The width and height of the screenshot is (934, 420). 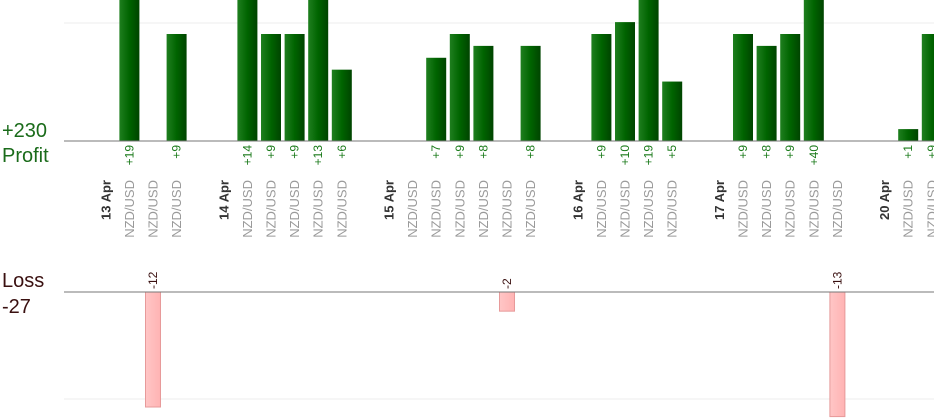 I want to click on profit-value-label: +40, so click(x=814, y=155).